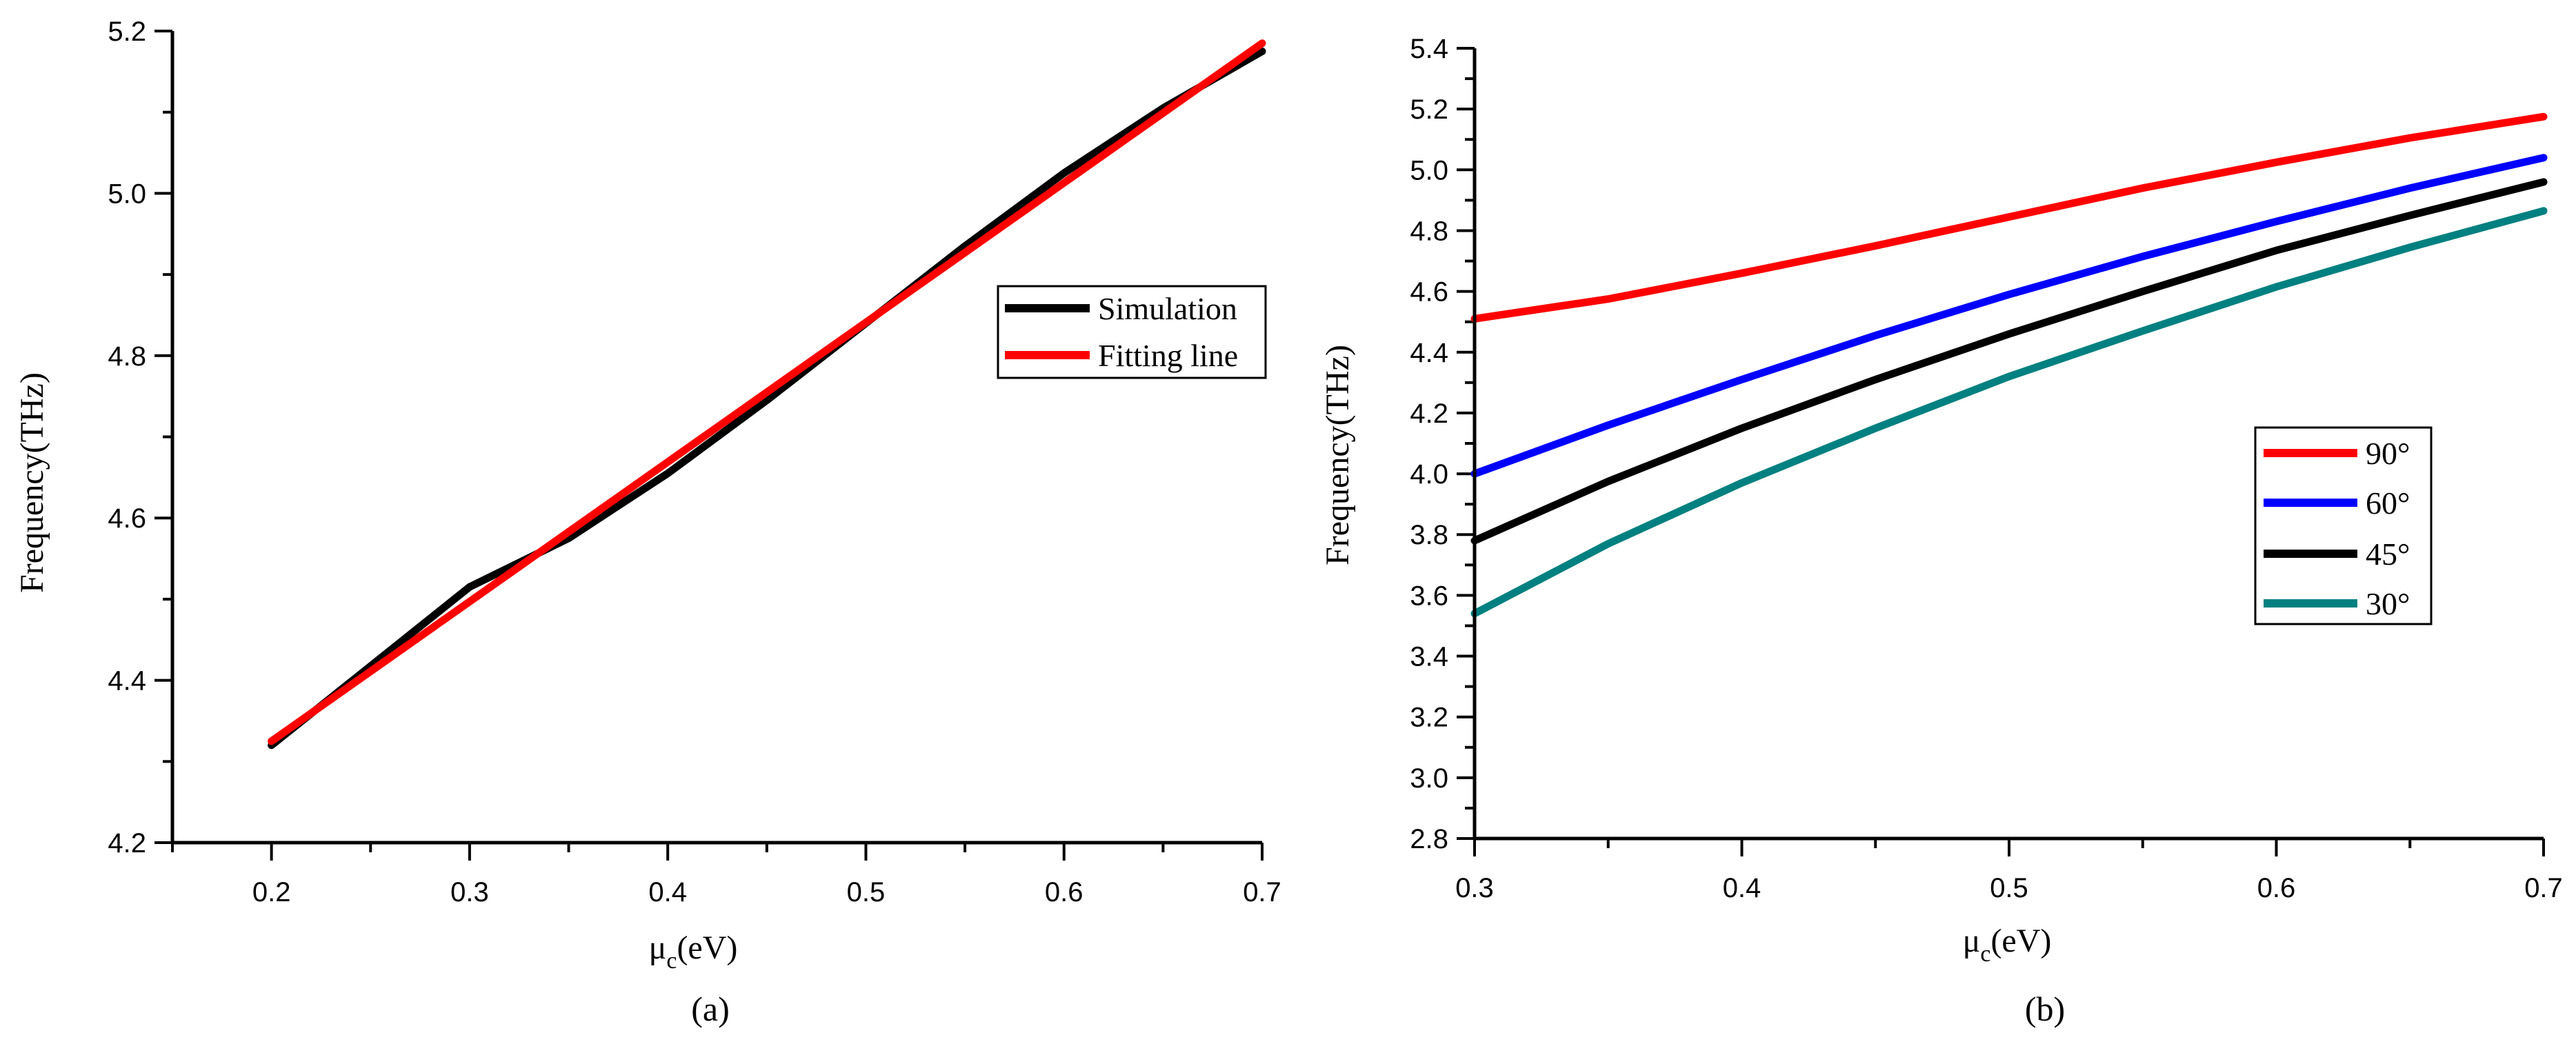 The width and height of the screenshot is (2576, 1044). Describe the element at coordinates (1429, 839) in the screenshot. I see `y-tick-label: 2.8` at that location.